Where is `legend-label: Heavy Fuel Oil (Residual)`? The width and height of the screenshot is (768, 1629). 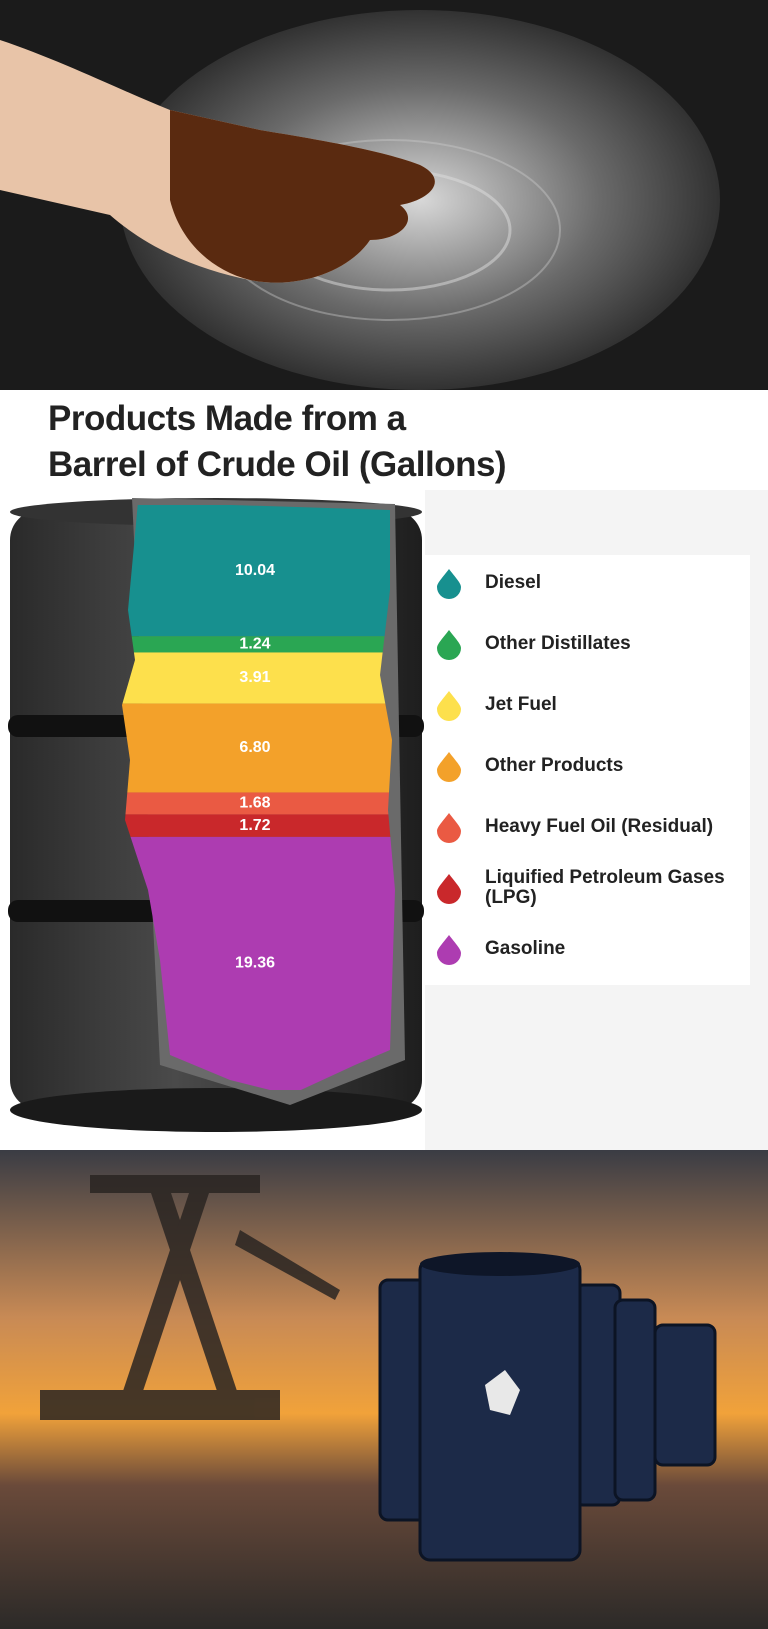 legend-label: Heavy Fuel Oil (Residual) is located at coordinates (599, 826).